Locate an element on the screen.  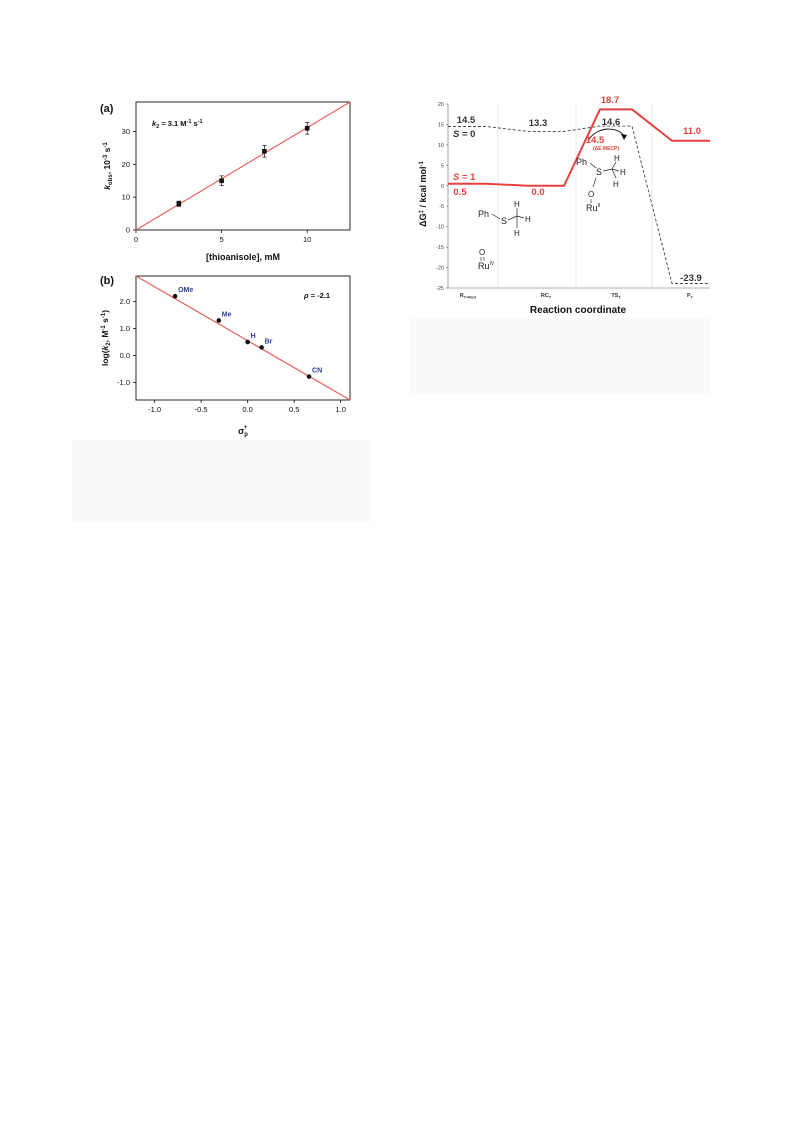
y-tick-label: -20 is located at coordinates (440, 269).